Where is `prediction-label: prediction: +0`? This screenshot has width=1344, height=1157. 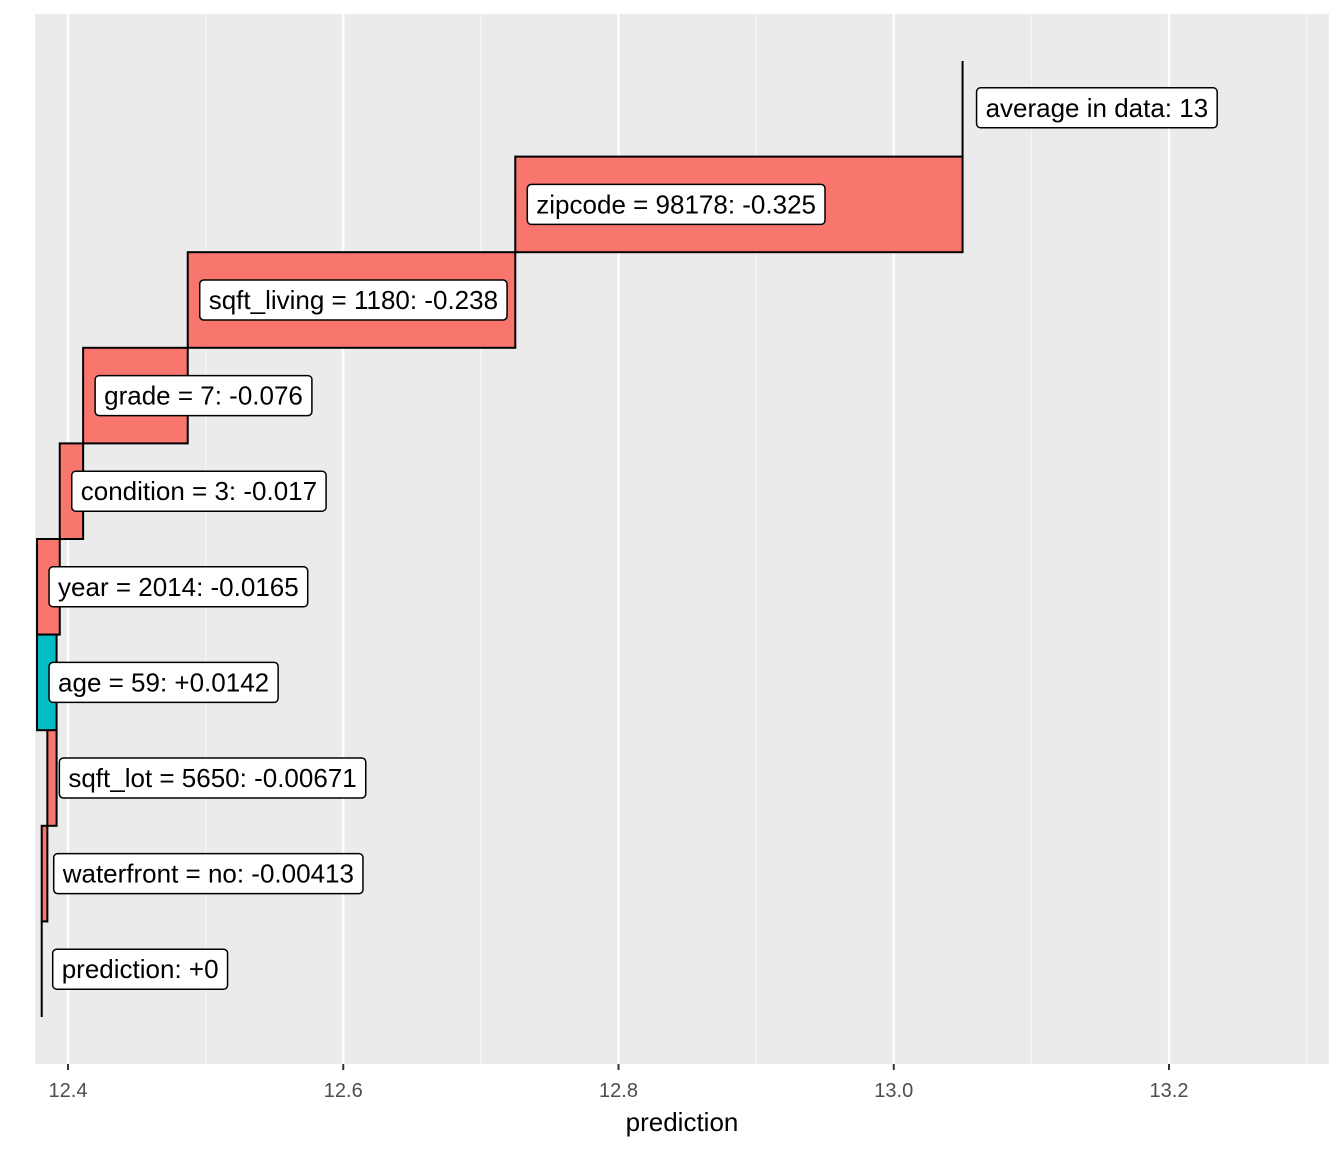 prediction-label: prediction: +0 is located at coordinates (140, 969).